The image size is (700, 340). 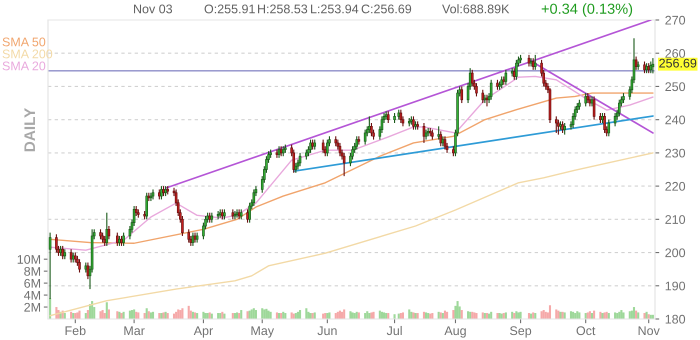 What do you see at coordinates (455, 332) in the screenshot?
I see `x-tick-label: Aug` at bounding box center [455, 332].